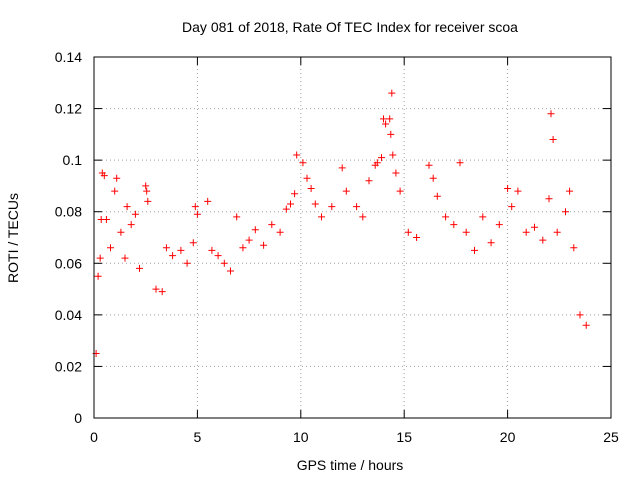  I want to click on y-axis-label: ROTI / TECUs, so click(13, 238).